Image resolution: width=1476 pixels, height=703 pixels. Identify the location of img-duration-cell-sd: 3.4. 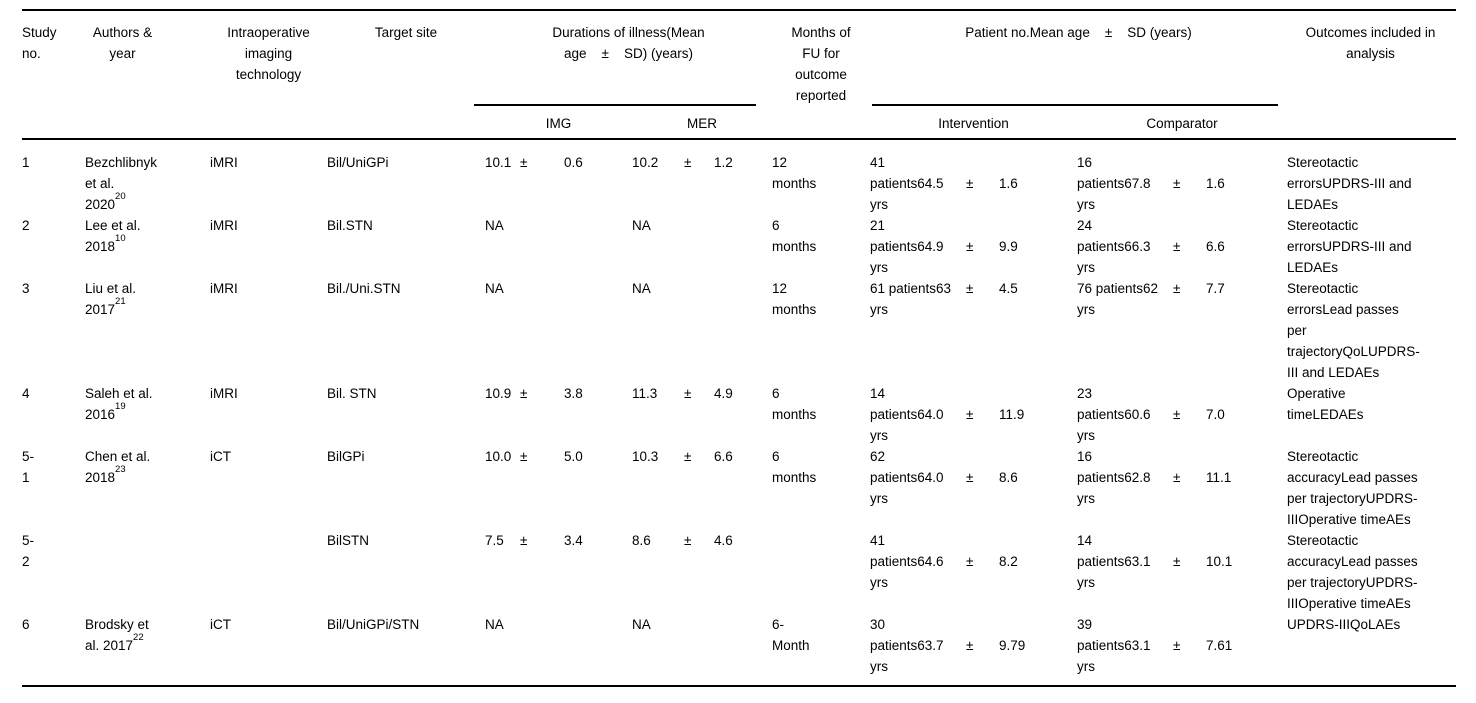
(573, 540).